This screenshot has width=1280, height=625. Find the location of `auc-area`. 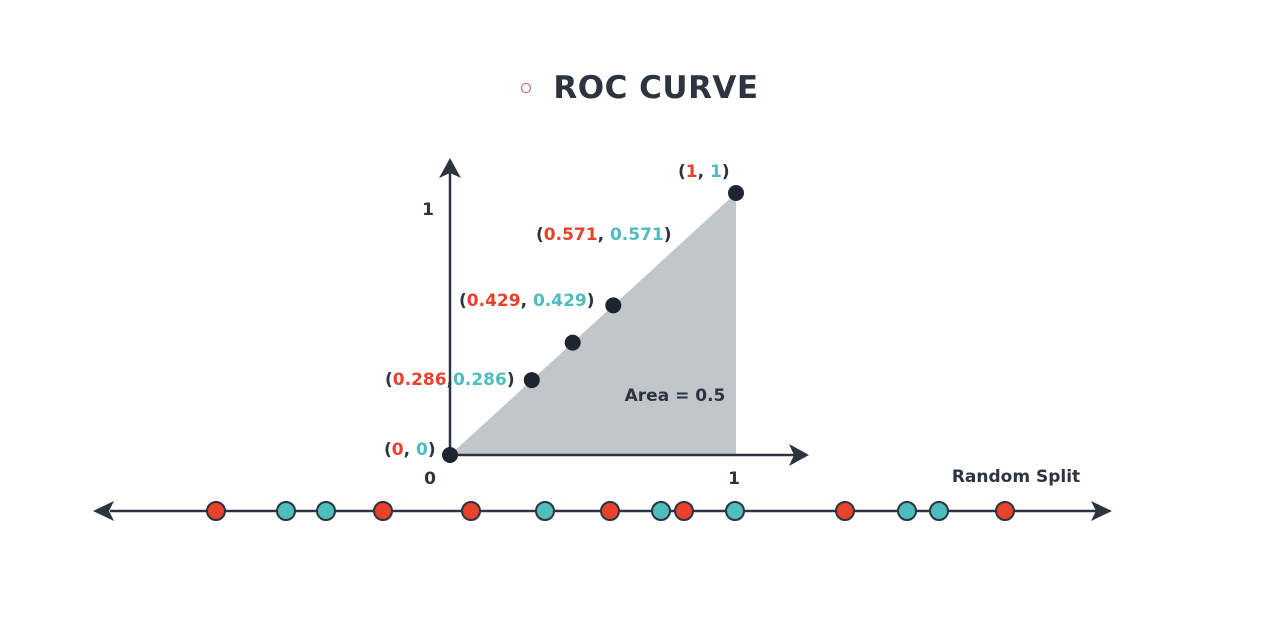

auc-area is located at coordinates (593, 324).